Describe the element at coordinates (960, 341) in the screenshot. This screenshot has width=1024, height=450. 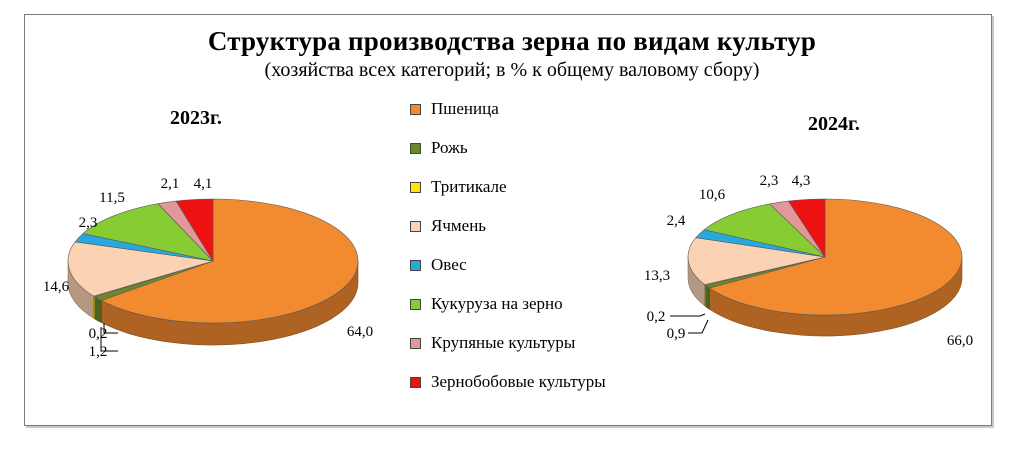
I see `data-label-2024-0: 66,0` at that location.